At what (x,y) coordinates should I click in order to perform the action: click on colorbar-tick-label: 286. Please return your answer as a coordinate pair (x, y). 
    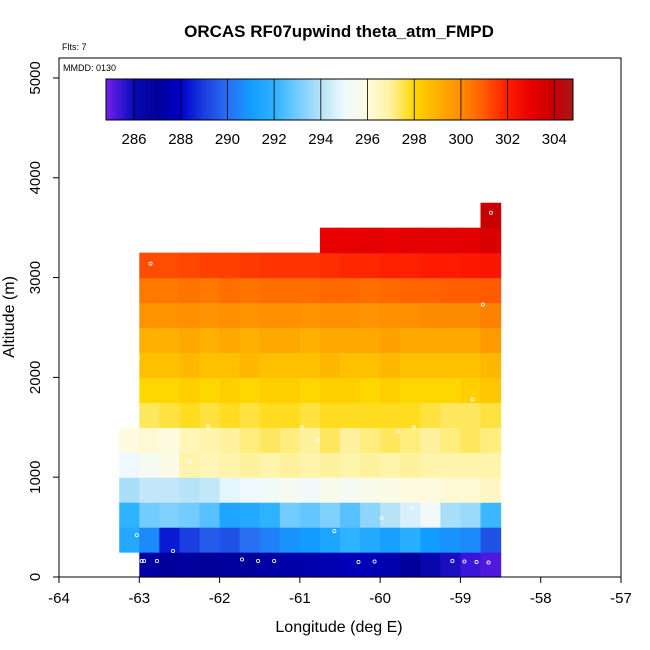
    Looking at the image, I should click on (134, 139).